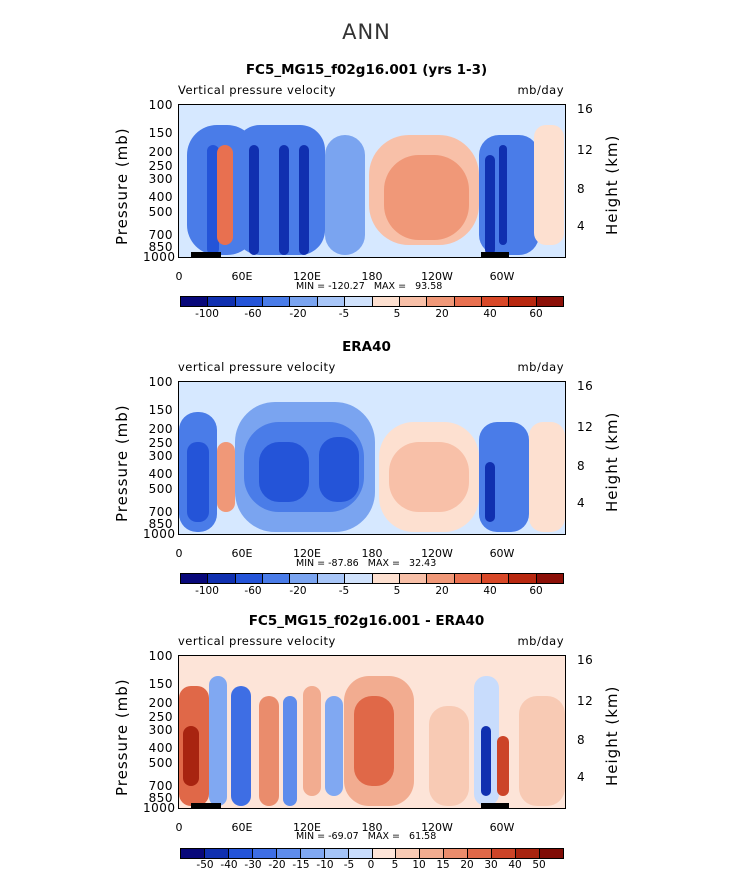 Image resolution: width=733 pixels, height=872 pixels. I want to click on height-tick-label: 16, so click(585, 109).